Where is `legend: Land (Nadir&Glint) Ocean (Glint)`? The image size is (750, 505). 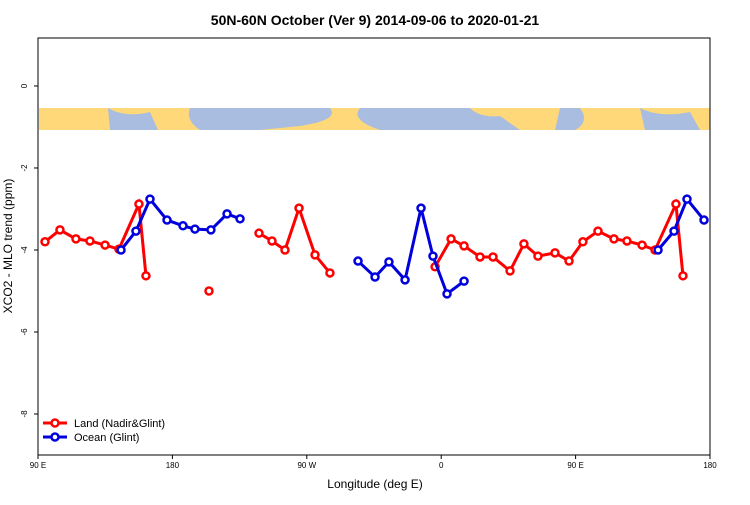 legend: Land (Nadir&Glint) Ocean (Glint) is located at coordinates (104, 431).